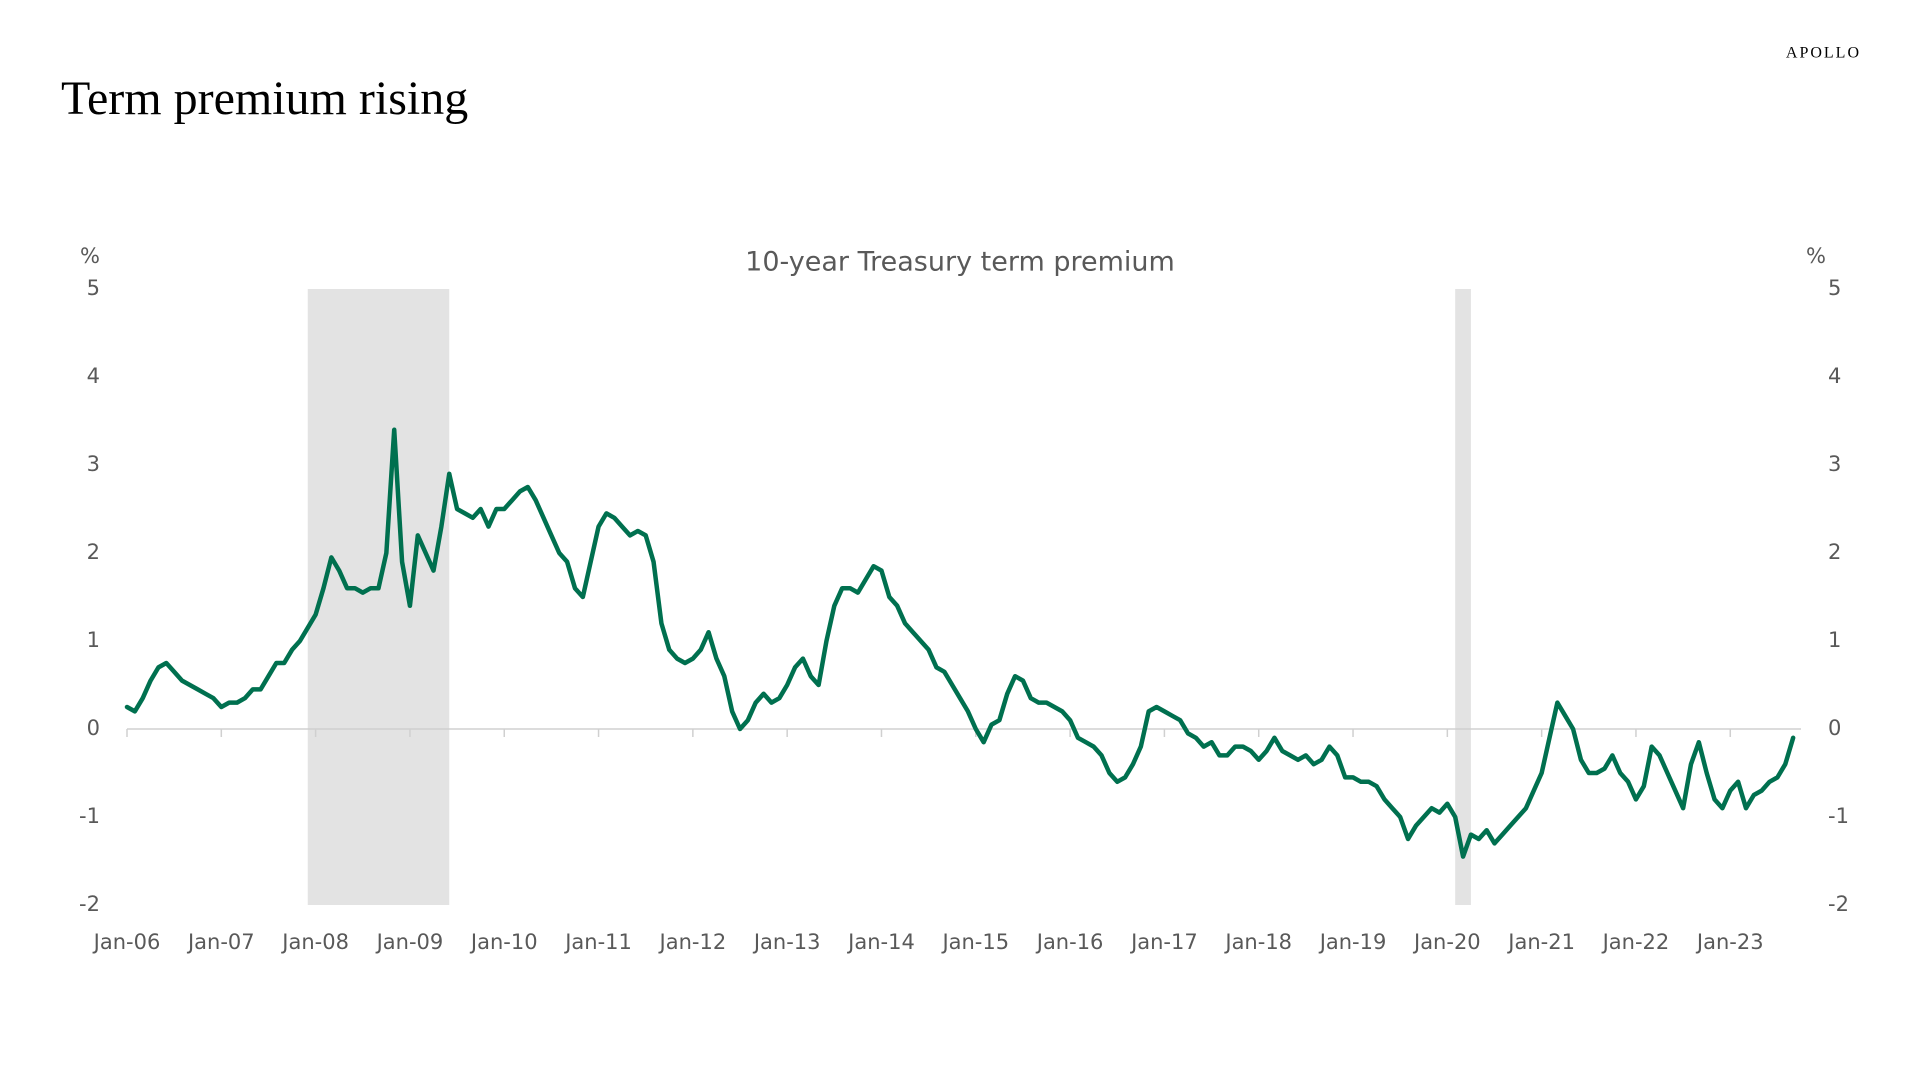 The width and height of the screenshot is (1920, 1080). Describe the element at coordinates (1635, 942) in the screenshot. I see `x-tick-label: Jan-22` at that location.